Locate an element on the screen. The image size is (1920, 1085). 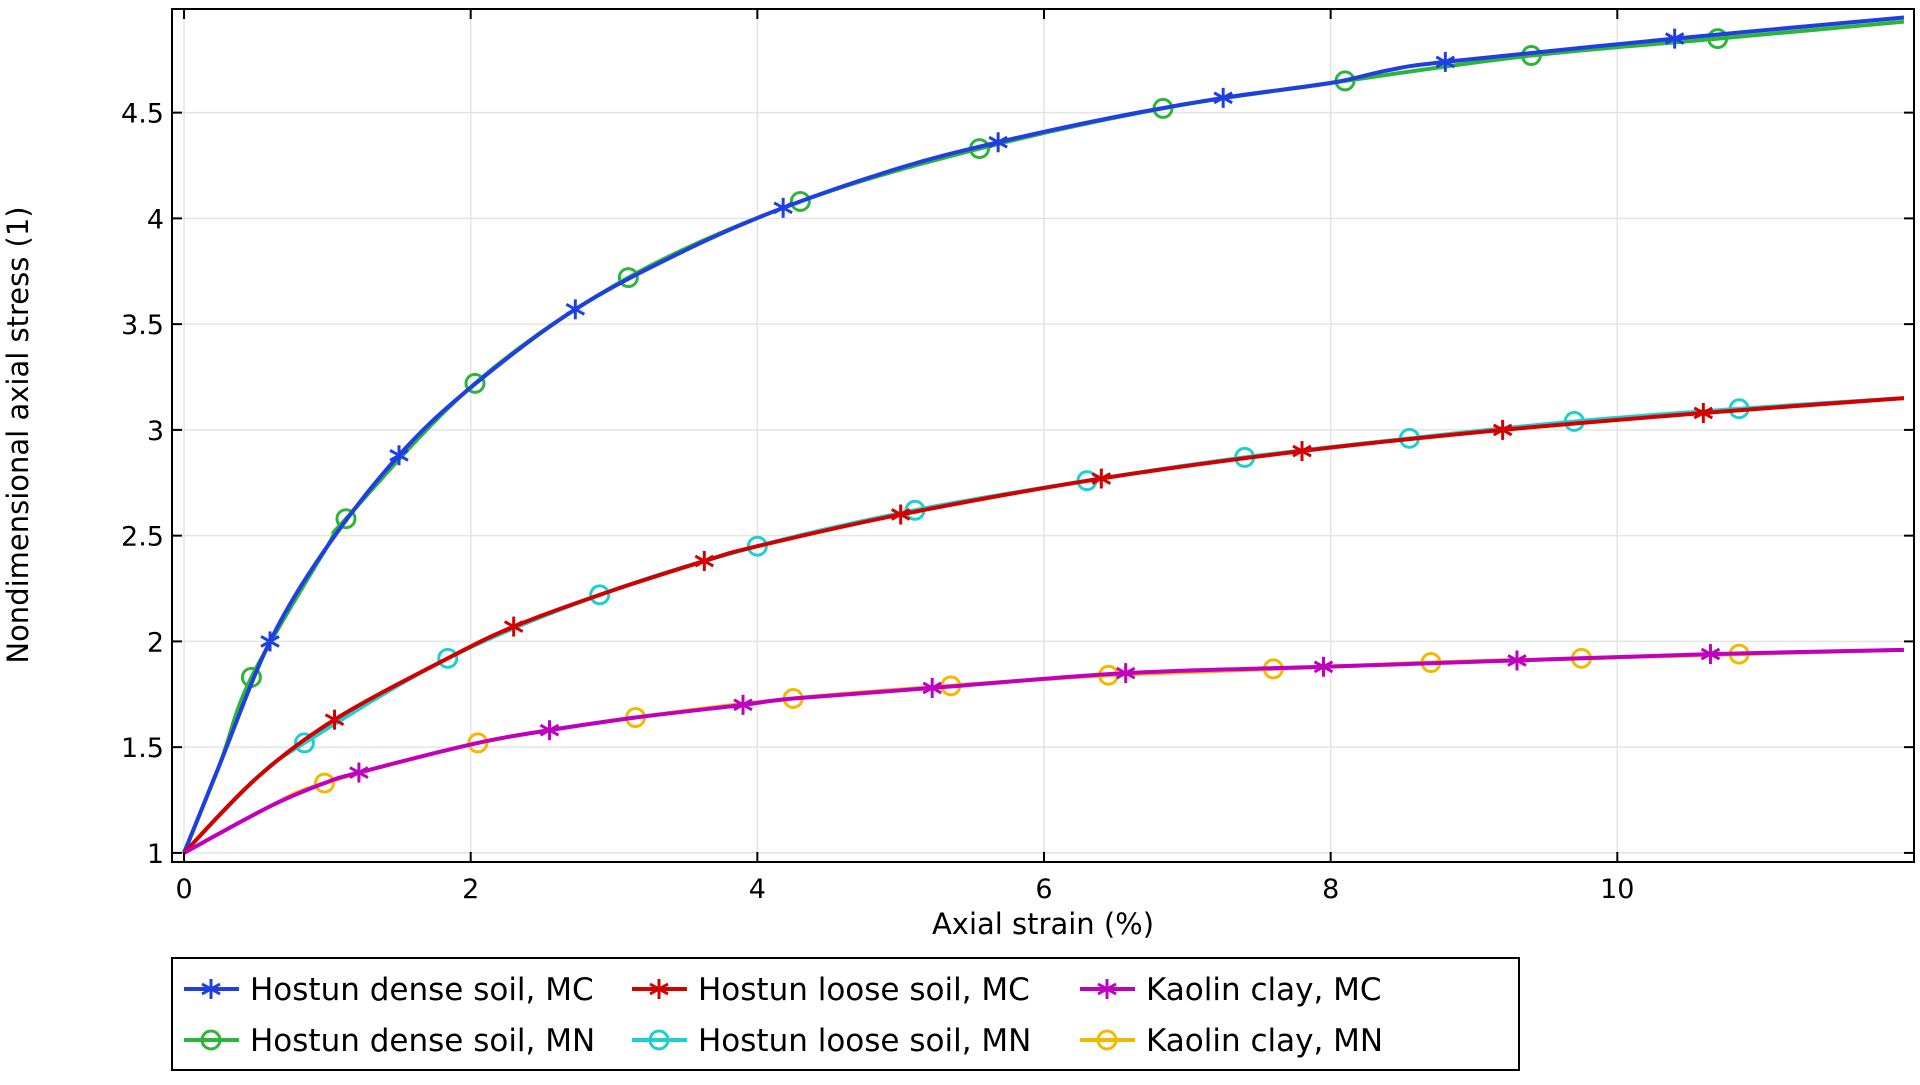
x-tick-label: 2 is located at coordinates (470, 889).